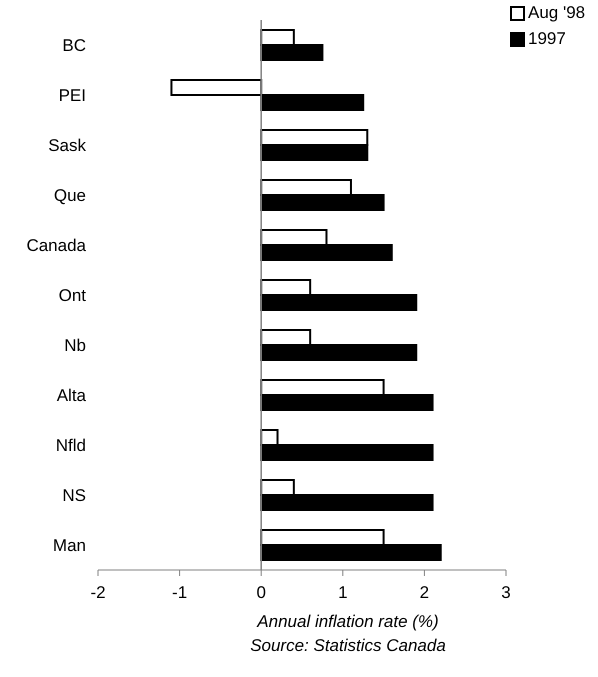 This screenshot has height=677, width=598. Describe the element at coordinates (56, 246) in the screenshot. I see `y-tick-label: Canada` at that location.